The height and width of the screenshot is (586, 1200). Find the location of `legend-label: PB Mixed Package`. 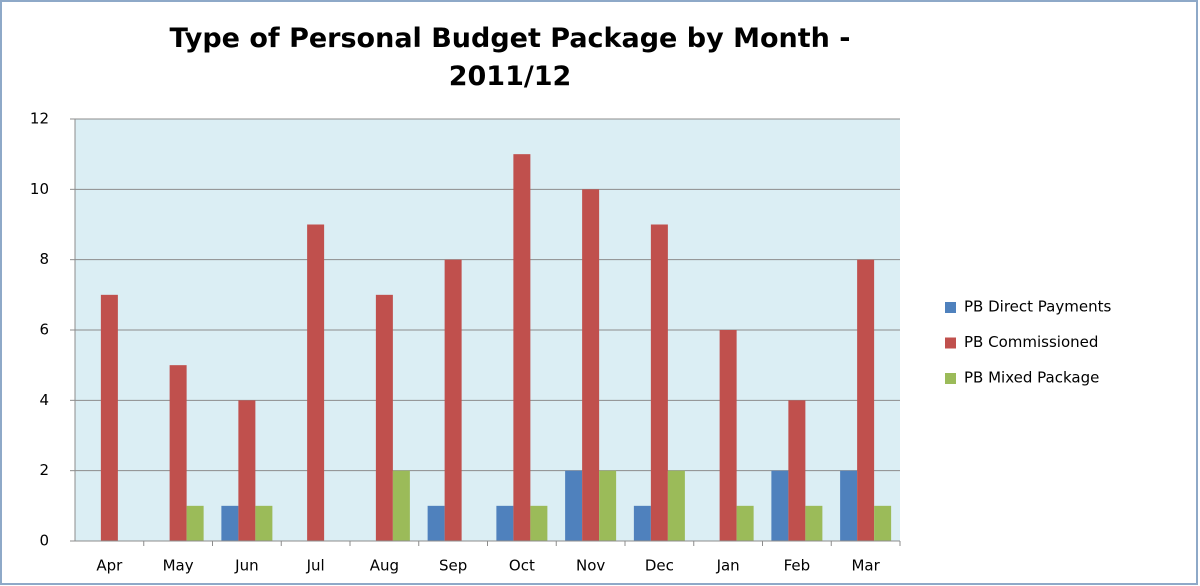

legend-label: PB Mixed Package is located at coordinates (1031, 378).